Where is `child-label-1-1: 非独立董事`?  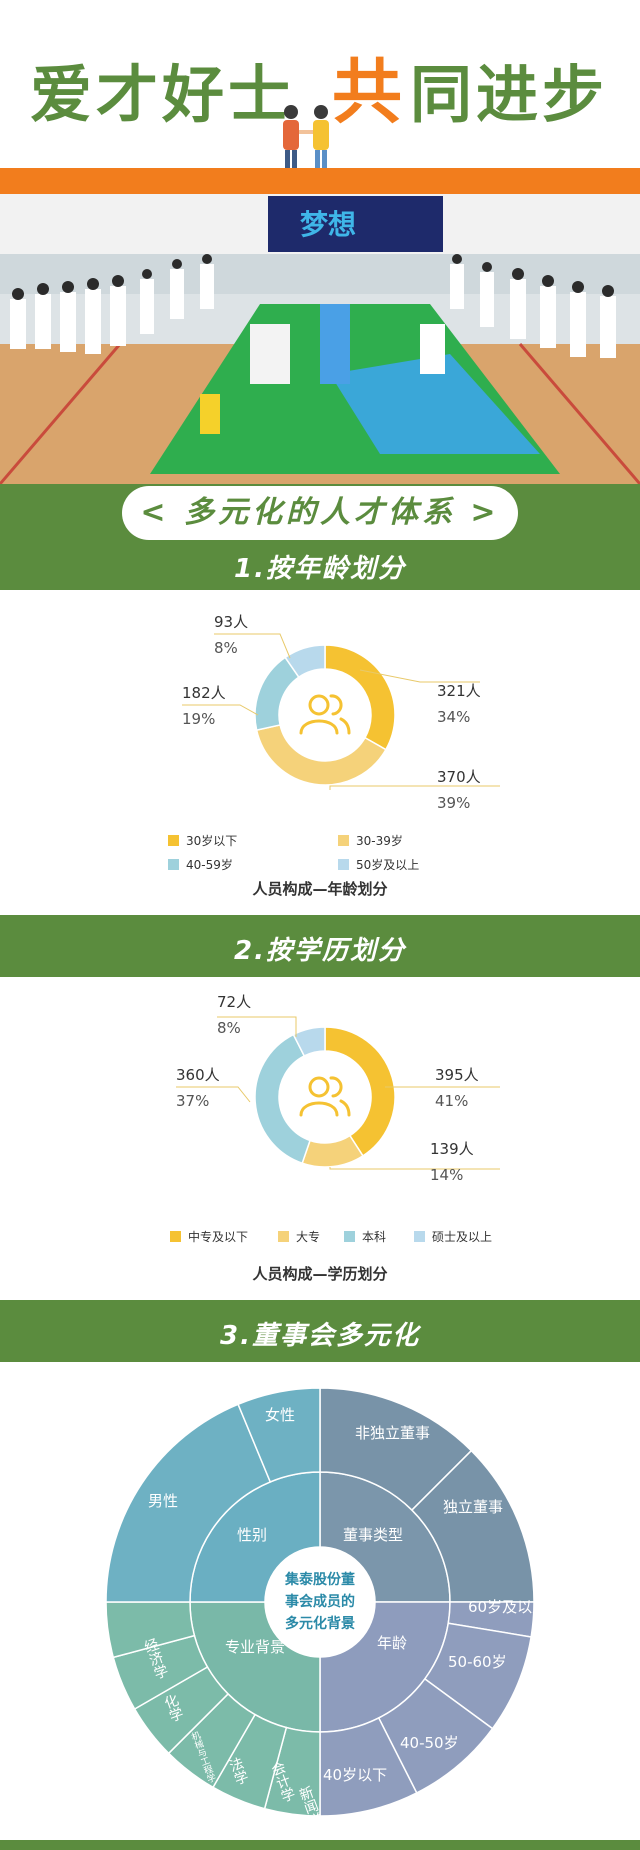
child-label-1-1: 非独立董事 is located at coordinates (392, 1433).